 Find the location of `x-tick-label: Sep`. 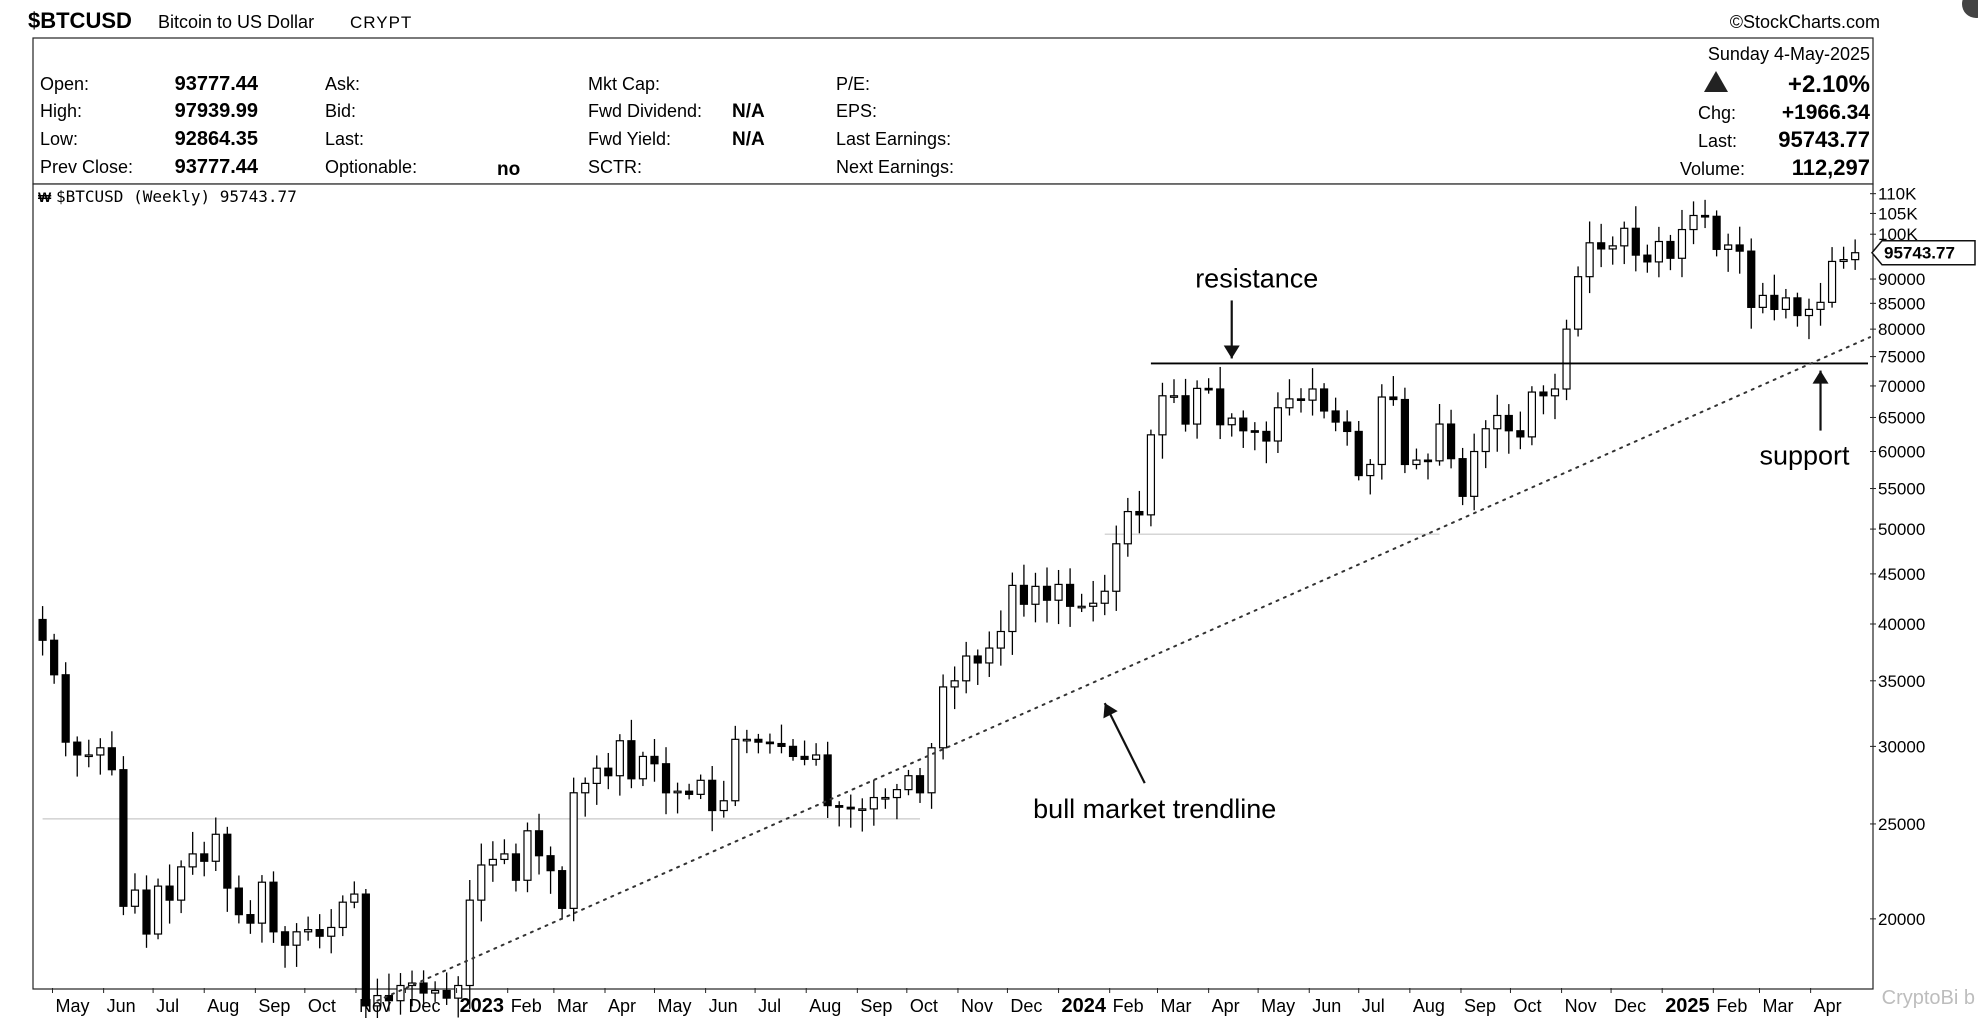

x-tick-label: Sep is located at coordinates (1480, 1006).